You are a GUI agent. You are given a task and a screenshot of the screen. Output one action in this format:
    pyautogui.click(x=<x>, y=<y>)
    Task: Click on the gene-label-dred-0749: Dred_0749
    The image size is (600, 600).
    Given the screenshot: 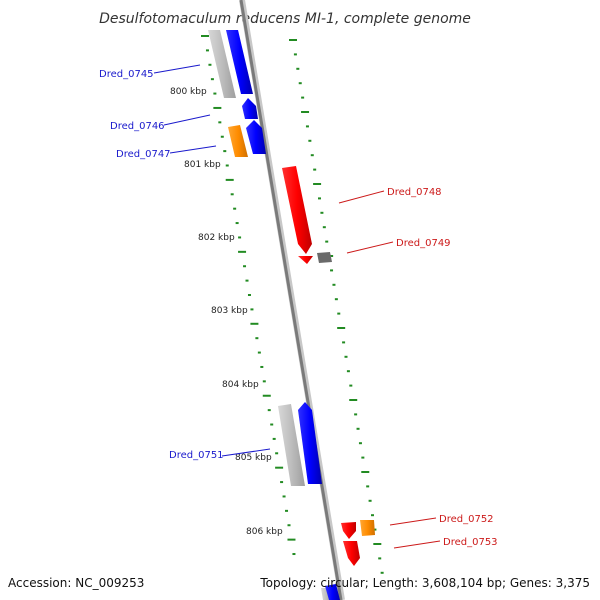 What is the action you would take?
    pyautogui.click(x=423, y=243)
    